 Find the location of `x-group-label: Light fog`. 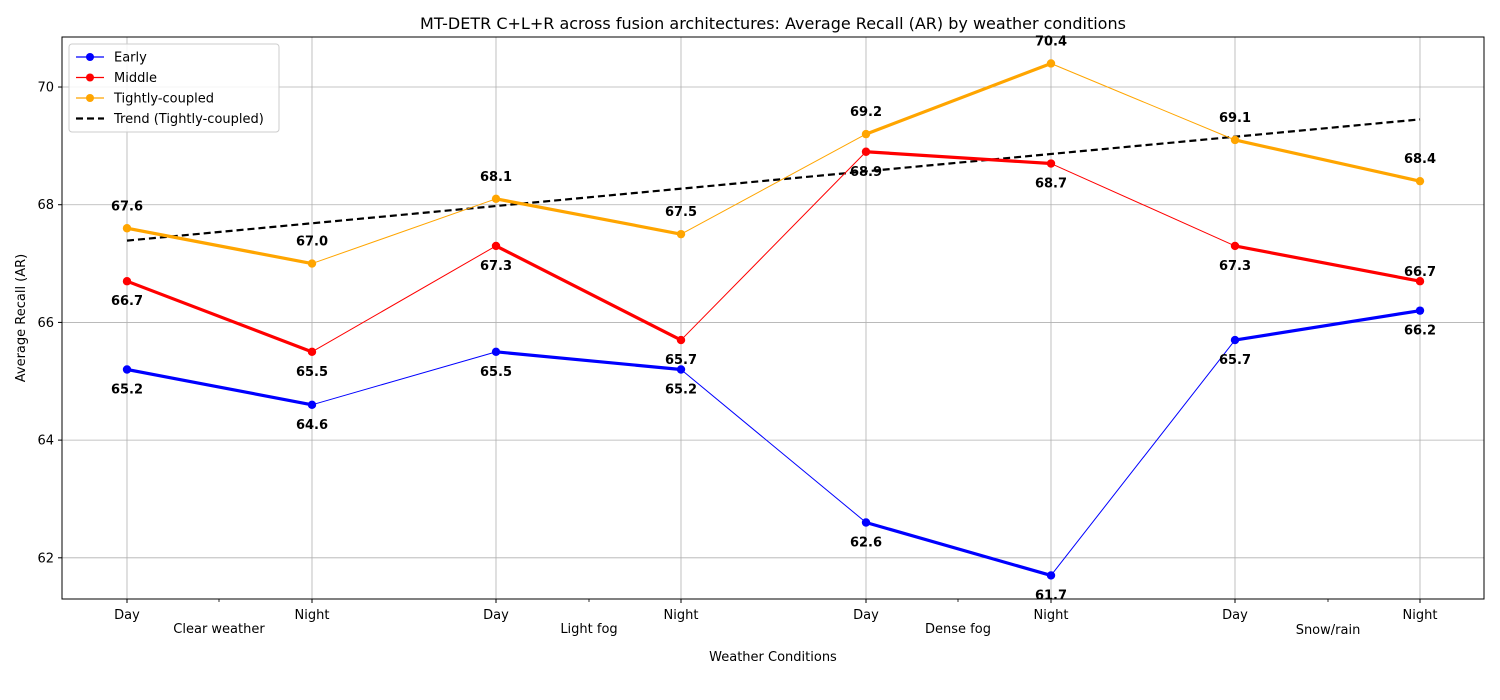

x-group-label: Light fog is located at coordinates (588, 629).